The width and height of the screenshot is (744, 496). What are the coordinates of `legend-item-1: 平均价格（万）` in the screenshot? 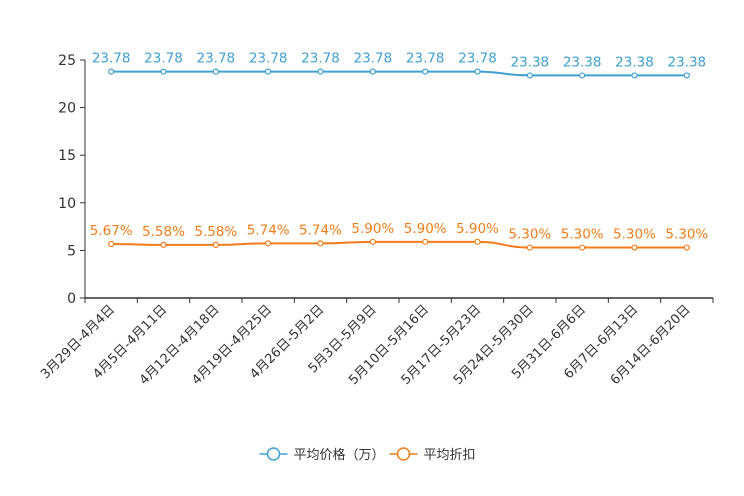 It's located at (322, 455).